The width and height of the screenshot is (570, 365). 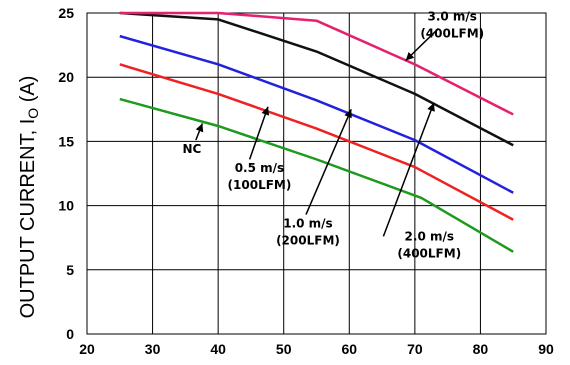 I want to click on y-tick-label: 5, so click(x=70, y=270).